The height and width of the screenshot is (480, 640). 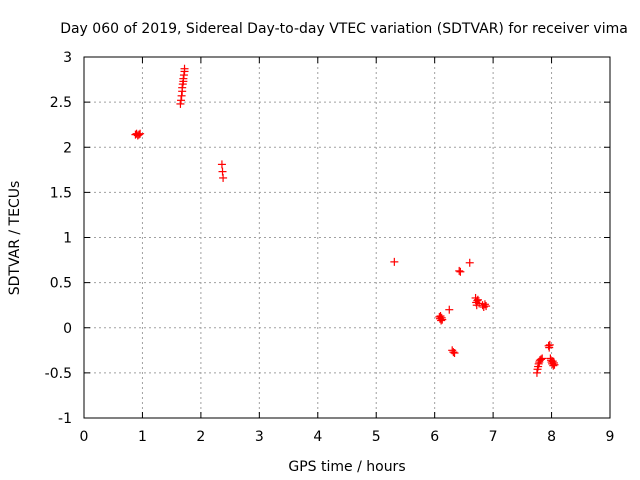 What do you see at coordinates (493, 437) in the screenshot?
I see `x-tick-label: 7` at bounding box center [493, 437].